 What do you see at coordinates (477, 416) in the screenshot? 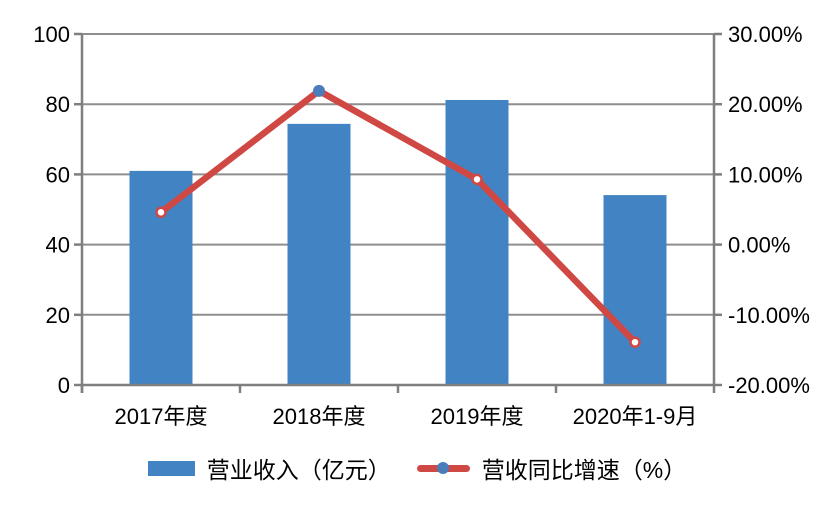
I see `x-axis-category-label: 2019年度` at bounding box center [477, 416].